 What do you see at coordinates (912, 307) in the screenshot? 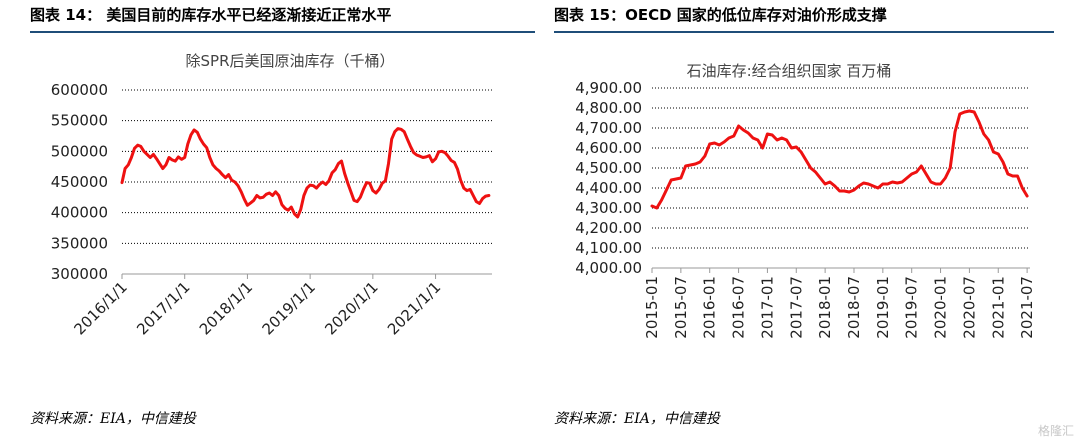
I see `right-x-tick-label: 2019-07` at bounding box center [912, 307].